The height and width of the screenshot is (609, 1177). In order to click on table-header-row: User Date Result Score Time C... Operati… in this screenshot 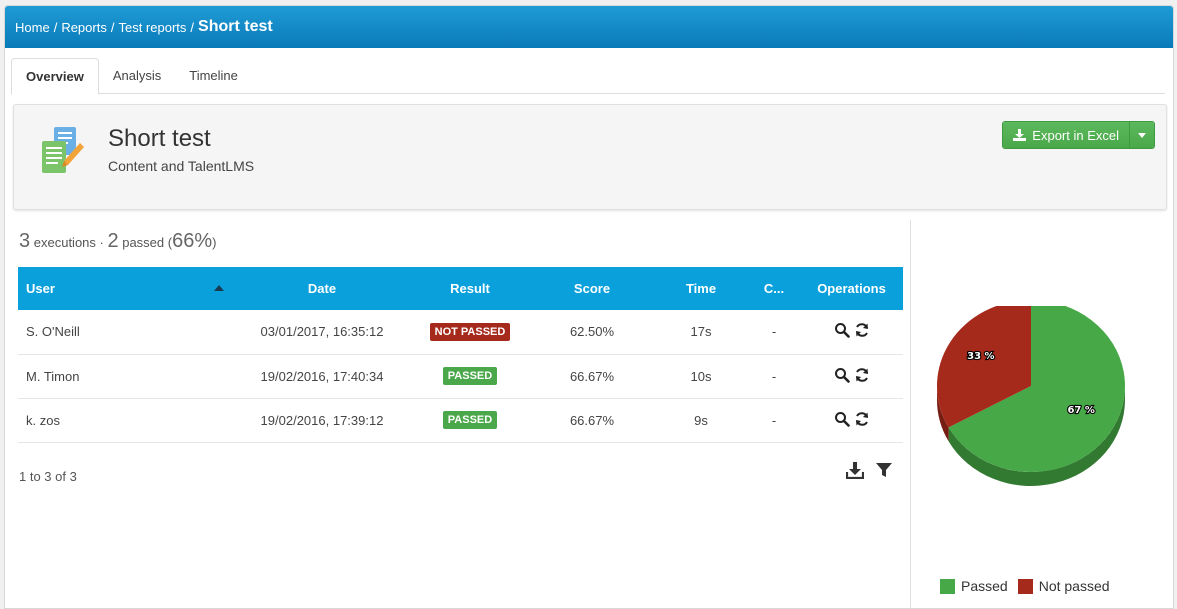, I will do `click(460, 288)`.